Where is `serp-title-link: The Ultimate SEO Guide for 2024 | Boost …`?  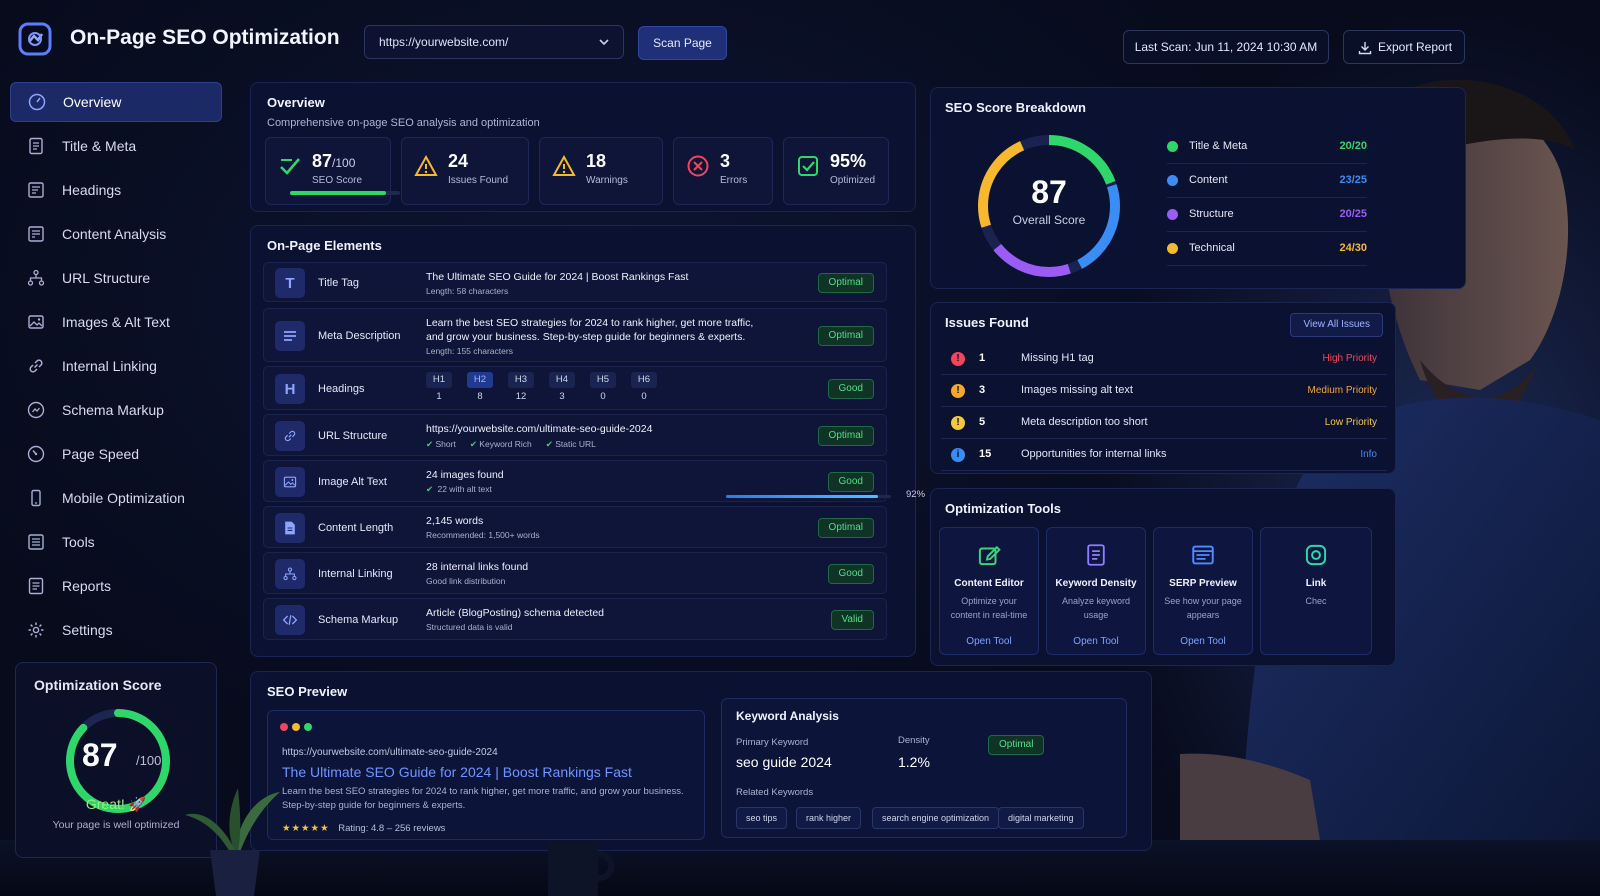 serp-title-link: The Ultimate SEO Guide for 2024 | Boost … is located at coordinates (457, 772).